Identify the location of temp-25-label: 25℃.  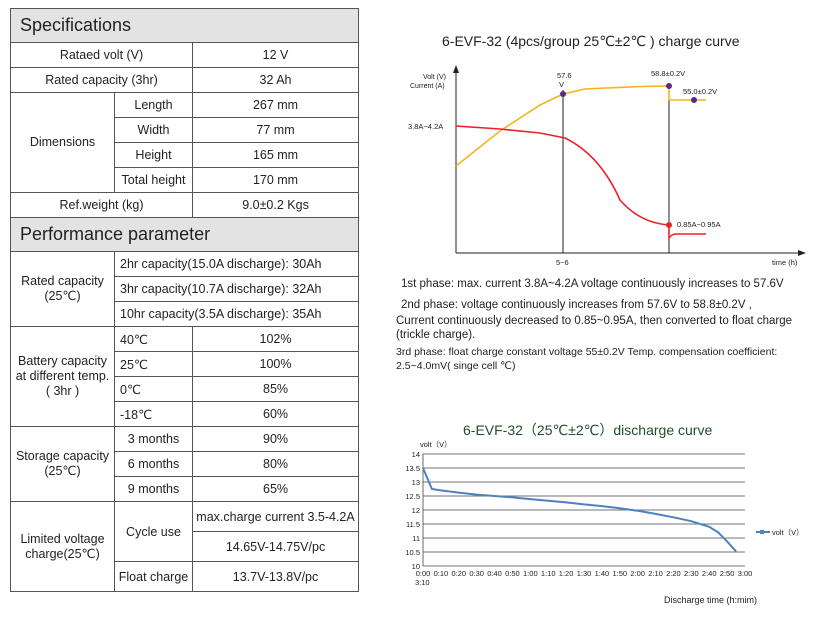
(153, 364).